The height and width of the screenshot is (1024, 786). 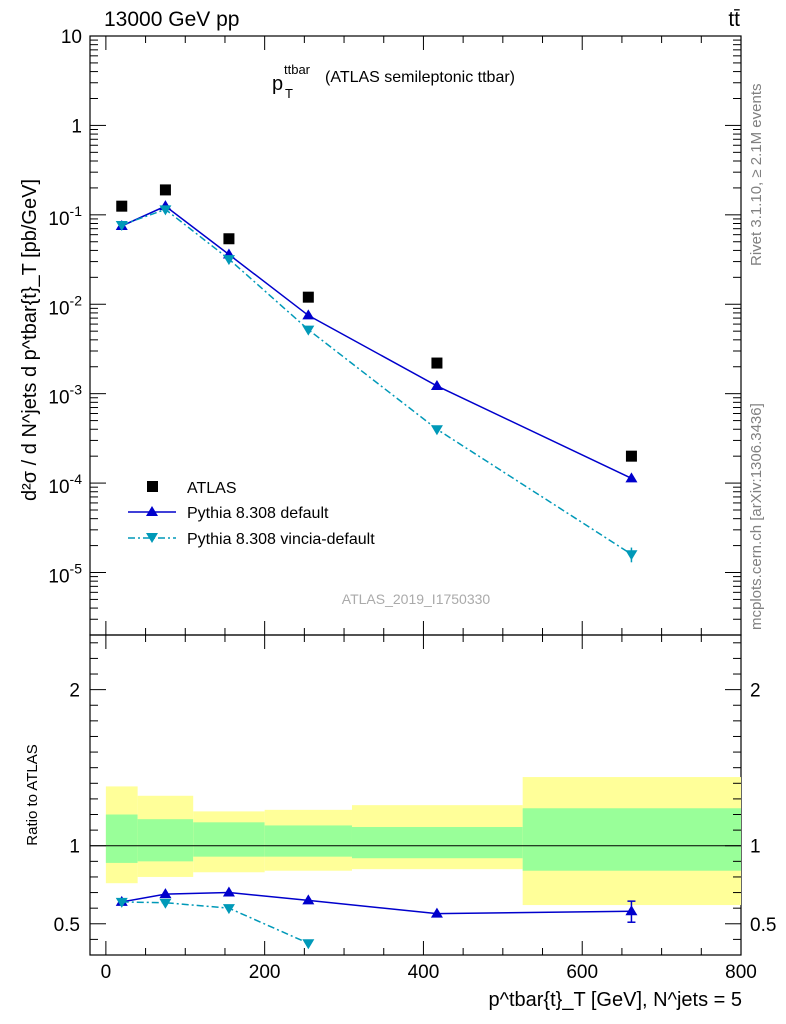 What do you see at coordinates (65, 395) in the screenshot?
I see `y-tick-label: 10⁻³` at bounding box center [65, 395].